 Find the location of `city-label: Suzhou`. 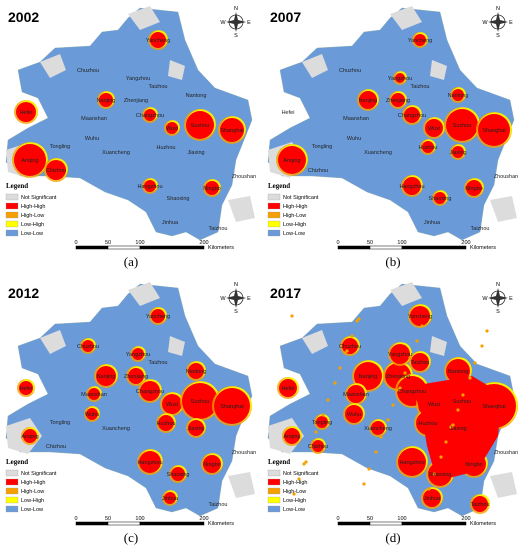

city-label: Suzhou is located at coordinates (200, 402).